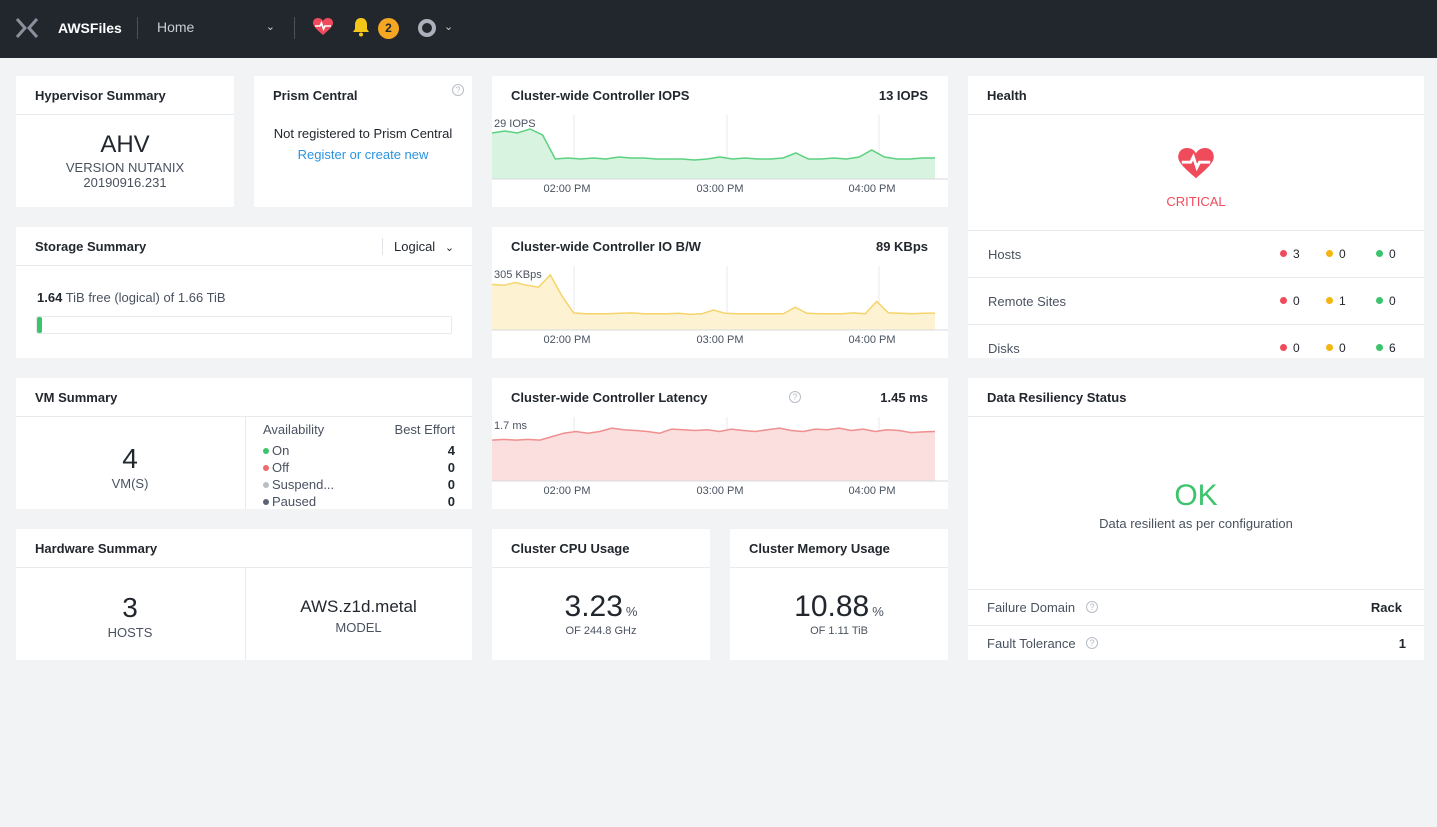 The image size is (1437, 827). Describe the element at coordinates (220, 29) in the screenshot. I see `main-menu-select: Home ⌄` at that location.